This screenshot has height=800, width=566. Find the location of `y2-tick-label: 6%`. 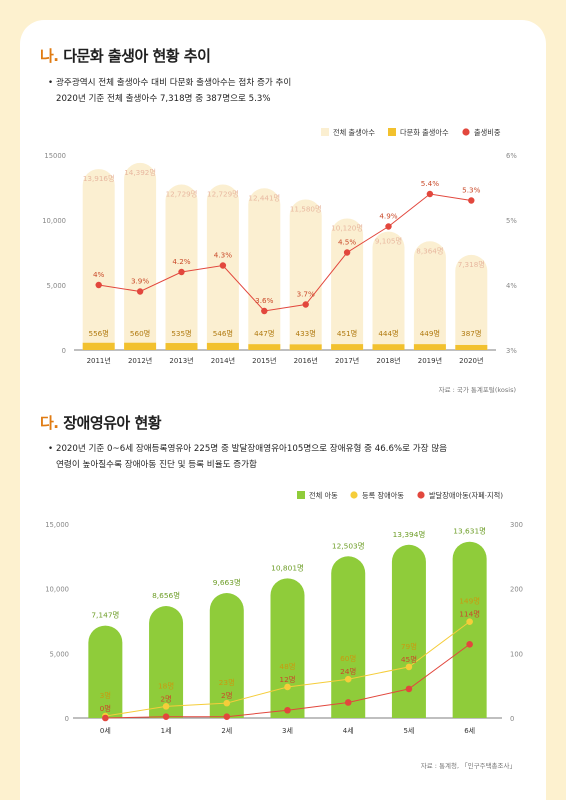

y2-tick-label: 6% is located at coordinates (511, 156).